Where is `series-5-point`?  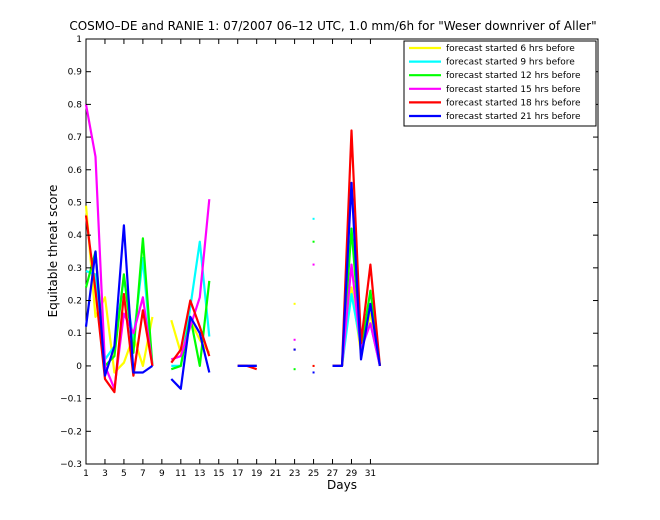 series-5-point is located at coordinates (313, 365).